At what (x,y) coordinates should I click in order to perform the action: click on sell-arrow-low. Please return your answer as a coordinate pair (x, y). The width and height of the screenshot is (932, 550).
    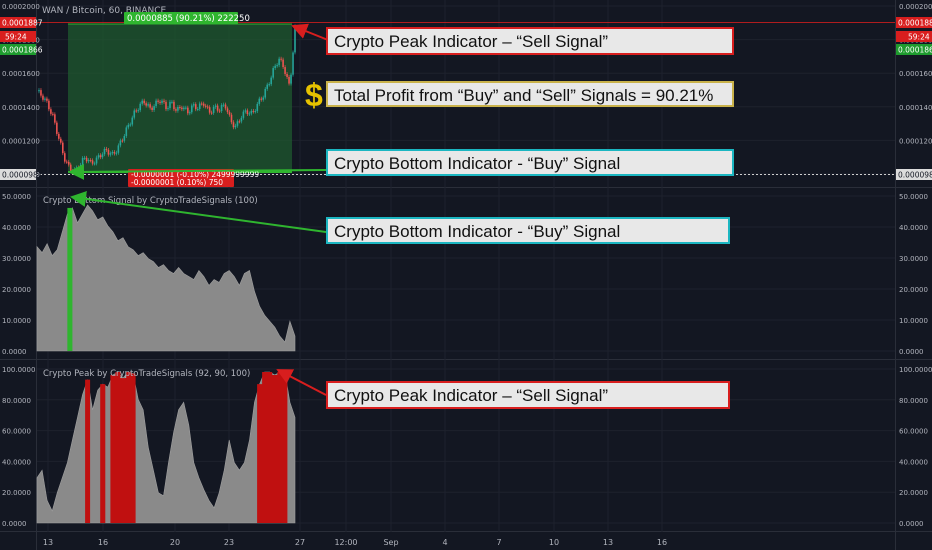
    Looking at the image, I should click on (301, 382).